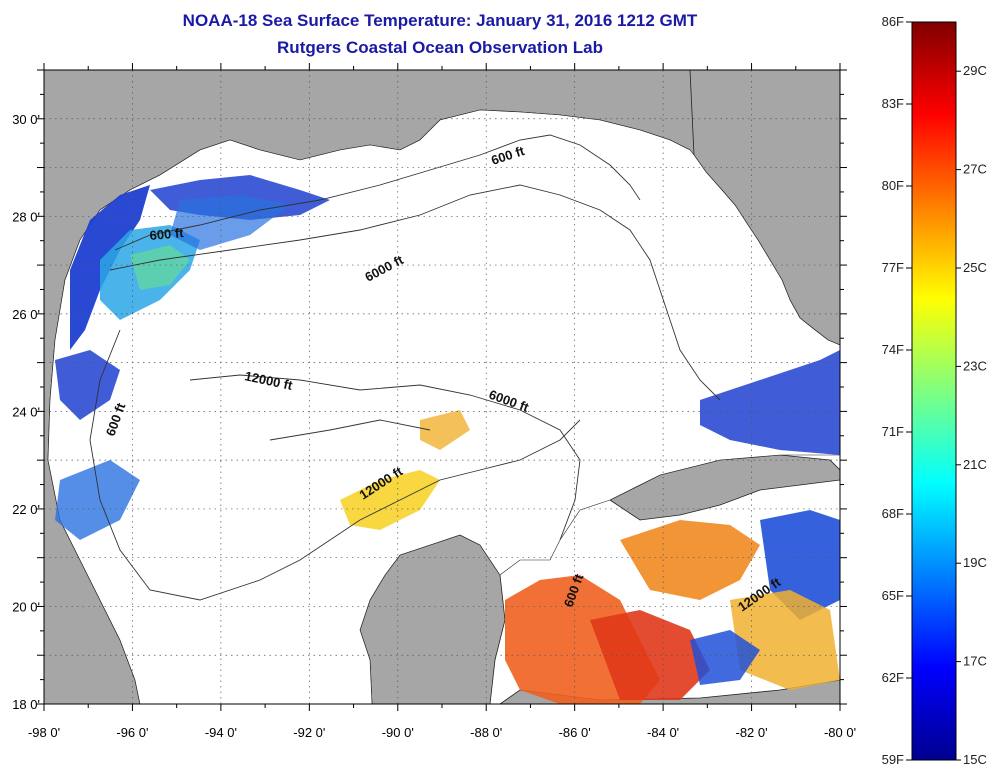  What do you see at coordinates (26, 119) in the screenshot?
I see `lat-tick-label: 30 0'` at bounding box center [26, 119].